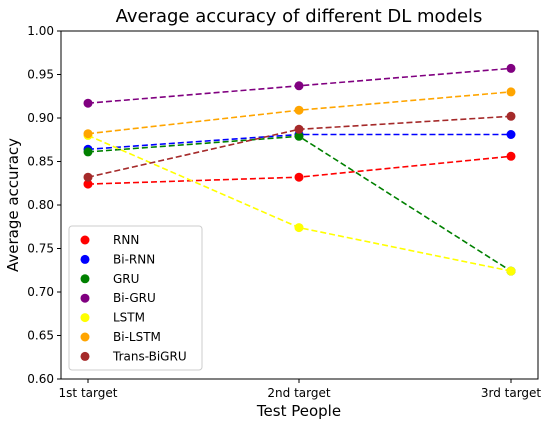  I want to click on series-rnn, so click(299, 170).